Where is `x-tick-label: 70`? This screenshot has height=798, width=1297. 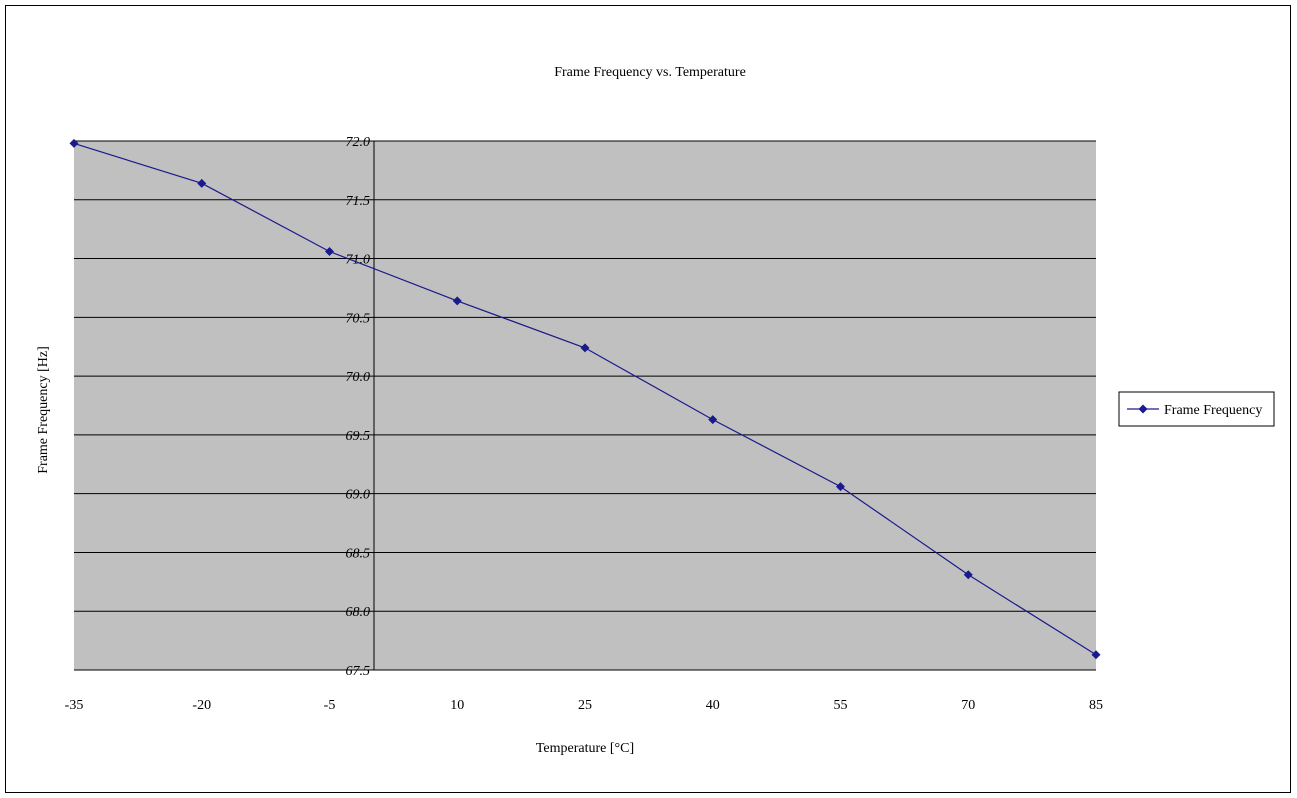 x-tick-label: 70 is located at coordinates (968, 705).